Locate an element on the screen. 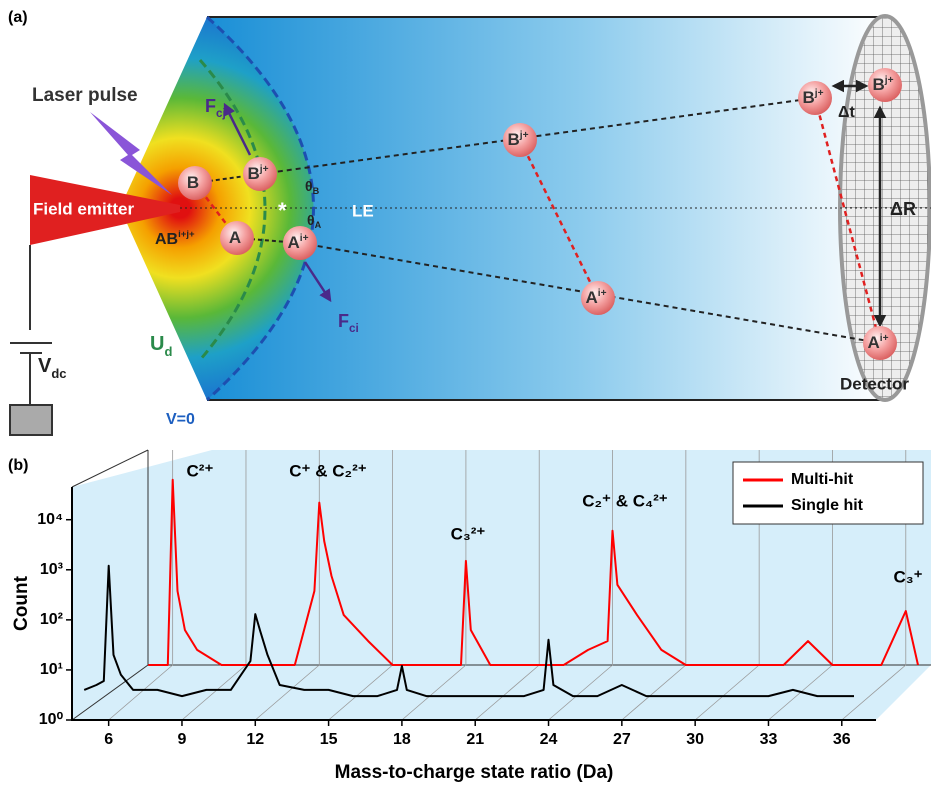  legend-box is located at coordinates (828, 493).